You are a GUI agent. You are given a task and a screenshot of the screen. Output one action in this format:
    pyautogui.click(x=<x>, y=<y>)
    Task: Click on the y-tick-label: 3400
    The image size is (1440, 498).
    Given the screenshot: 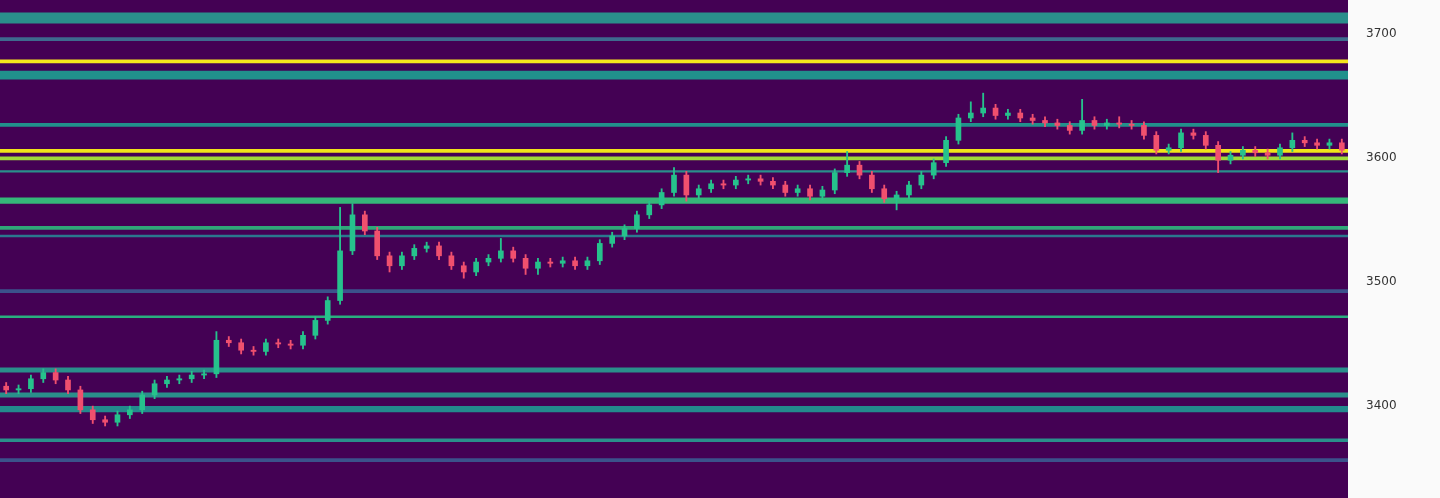 What is the action you would take?
    pyautogui.click(x=1381, y=405)
    